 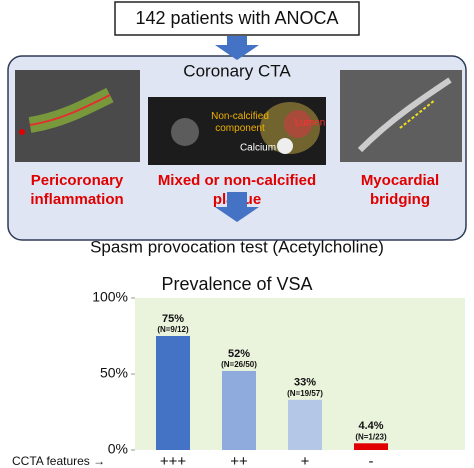 What do you see at coordinates (236, 284) in the screenshot?
I see `chart-title: Prevalence of VSA` at bounding box center [236, 284].